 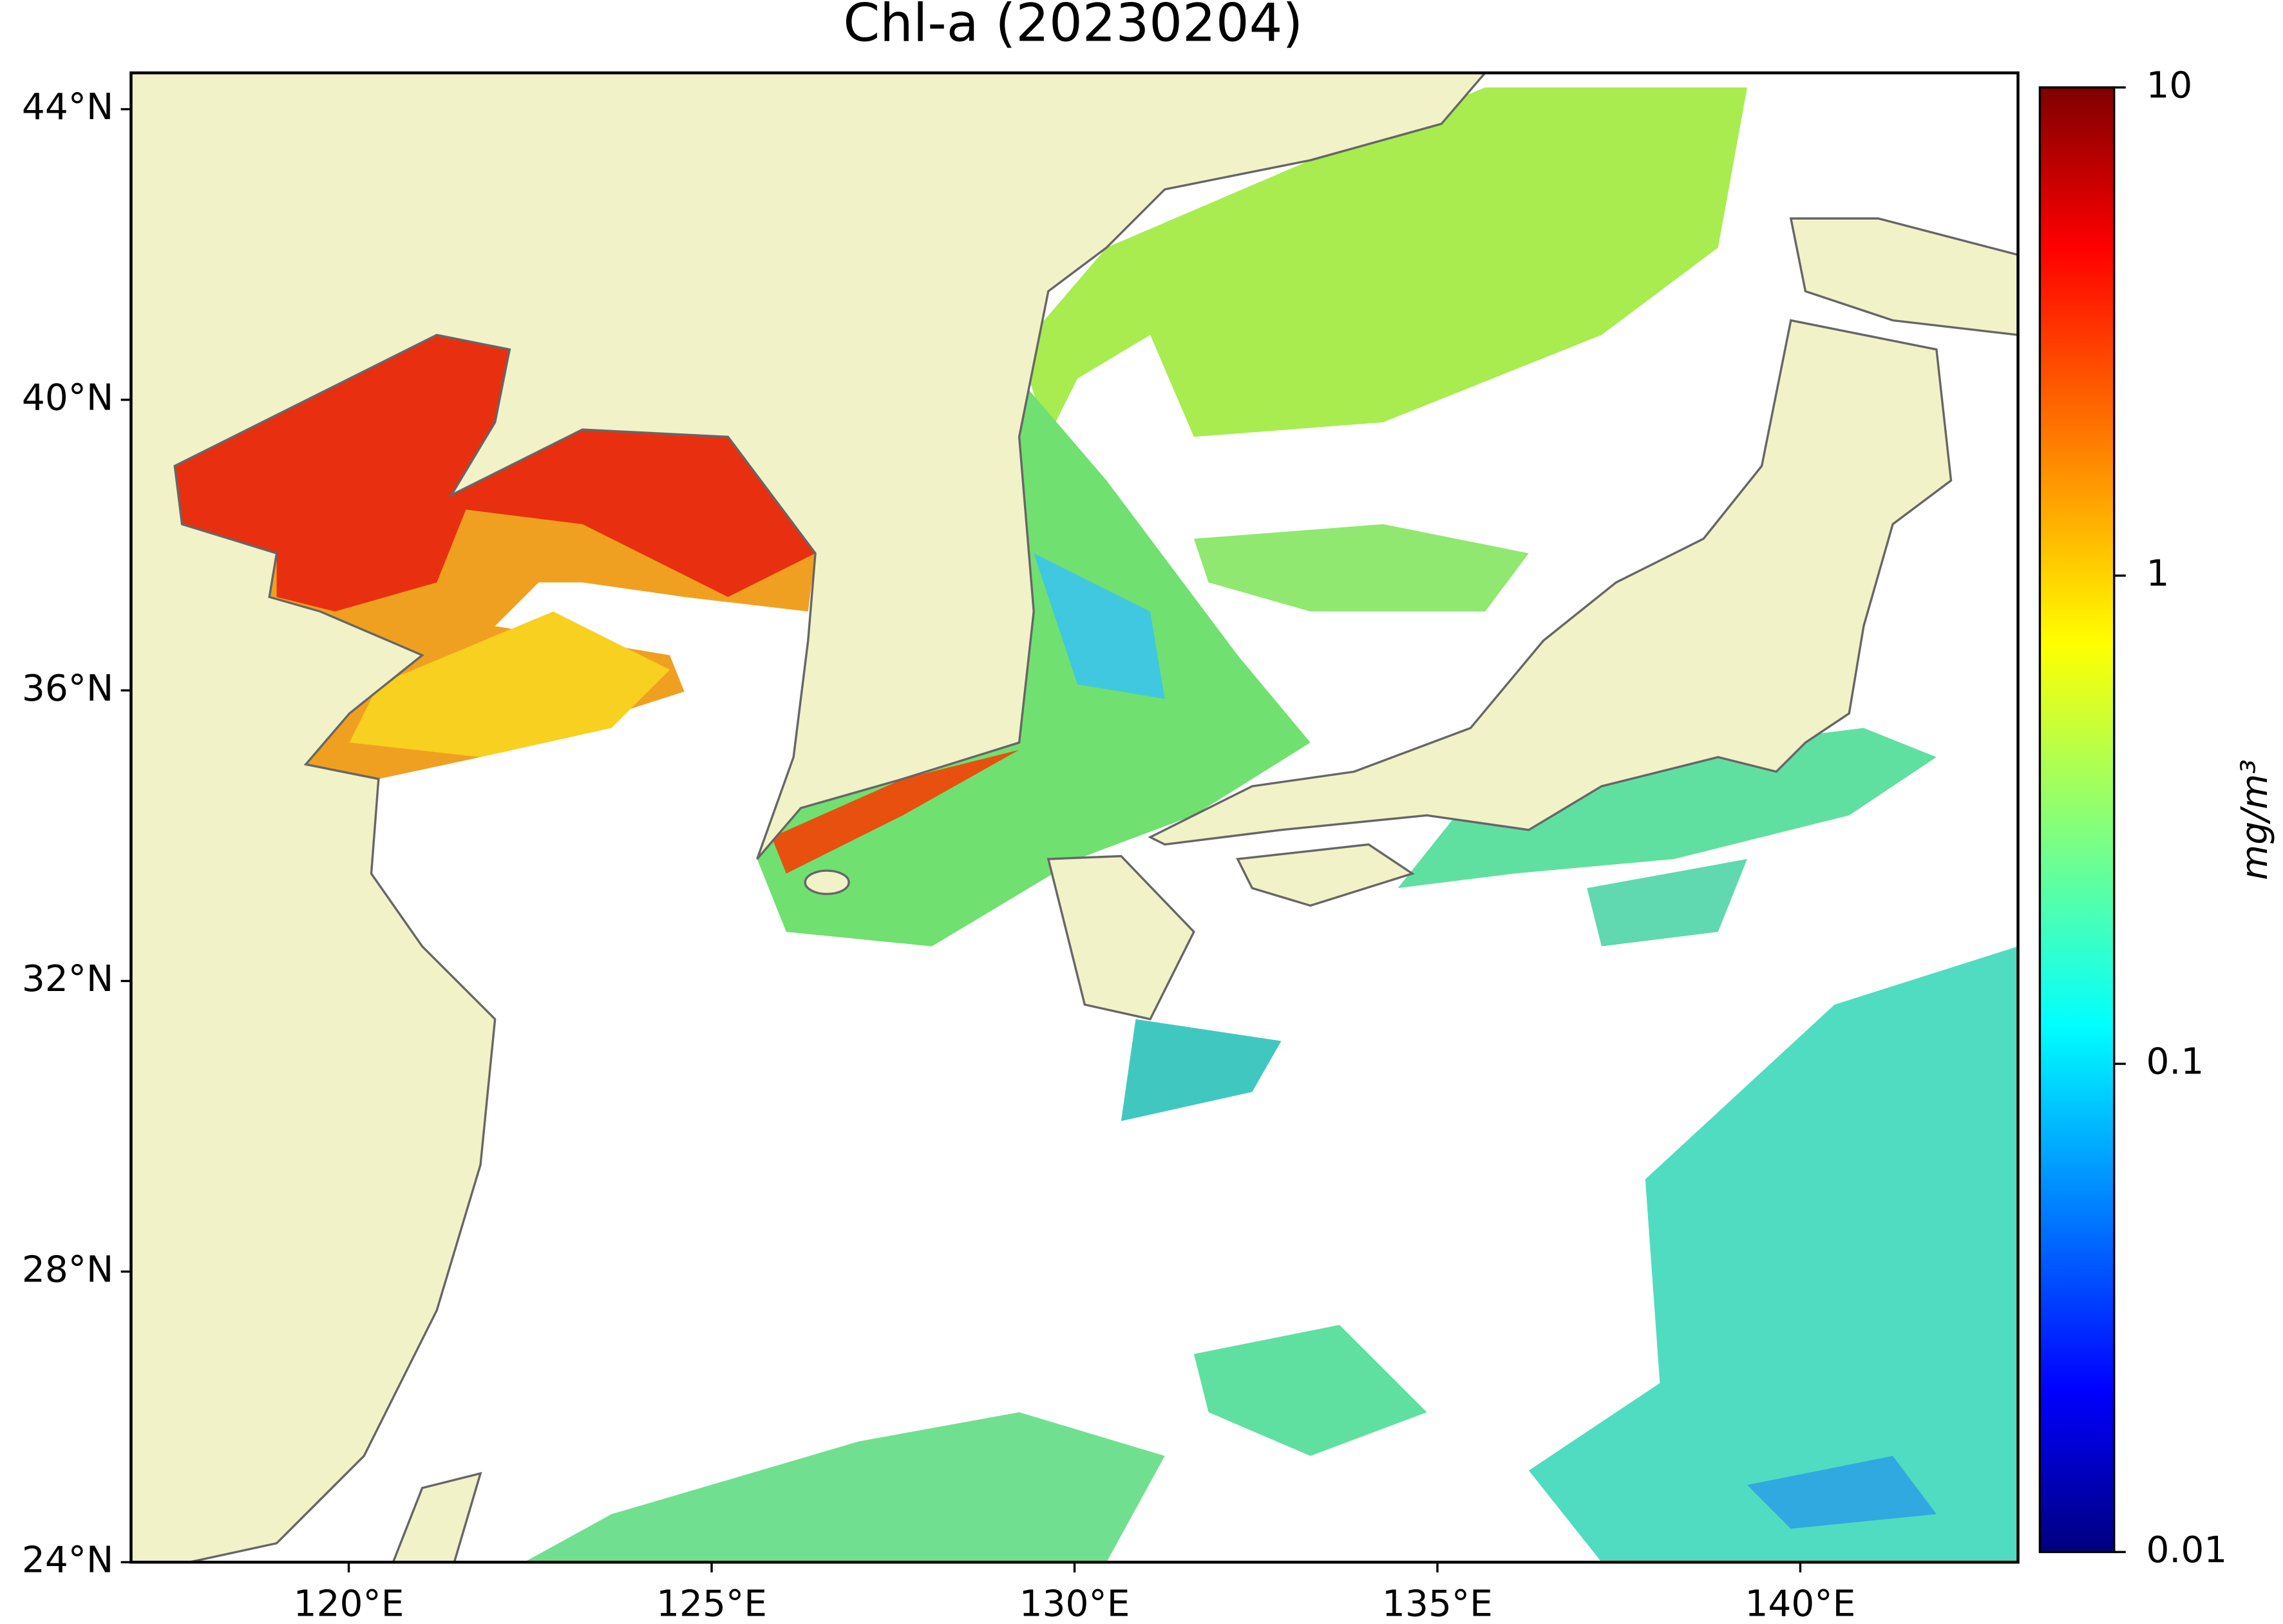 What do you see at coordinates (67, 979) in the screenshot?
I see `y-tick-label: 32°N` at bounding box center [67, 979].